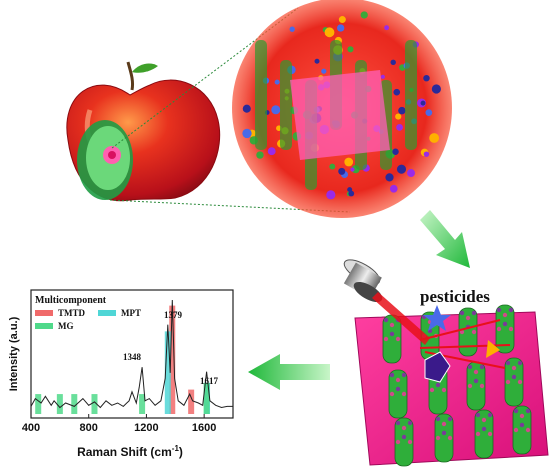  Describe the element at coordinates (89, 428) in the screenshot. I see `x-tick-label-800: 800` at that location.